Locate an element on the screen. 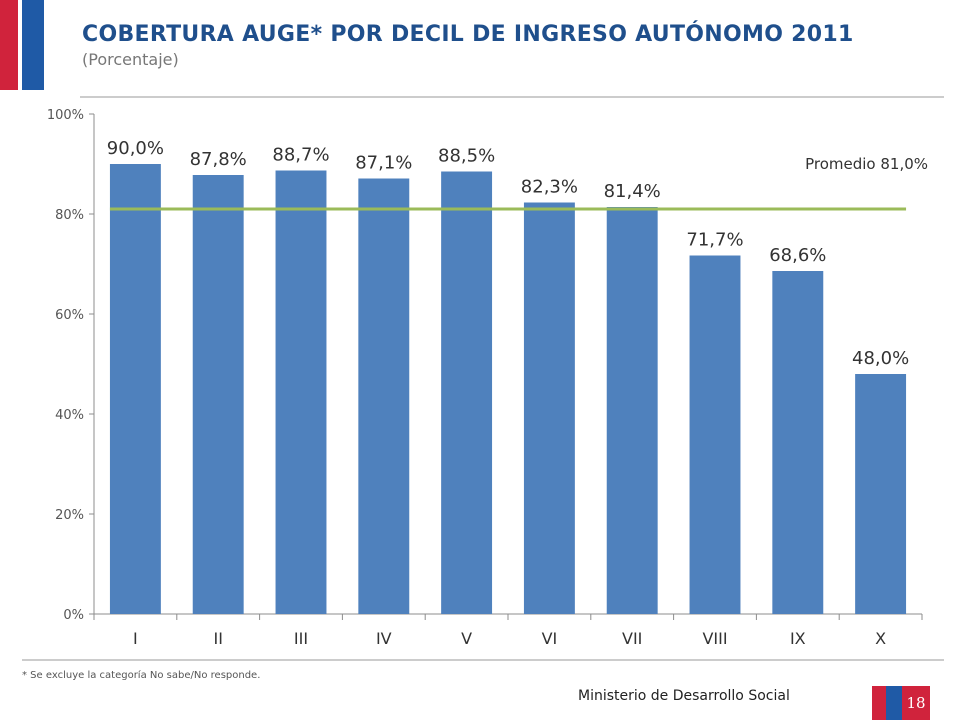 The height and width of the screenshot is (720, 960). data-label: 87,1% is located at coordinates (383, 163).